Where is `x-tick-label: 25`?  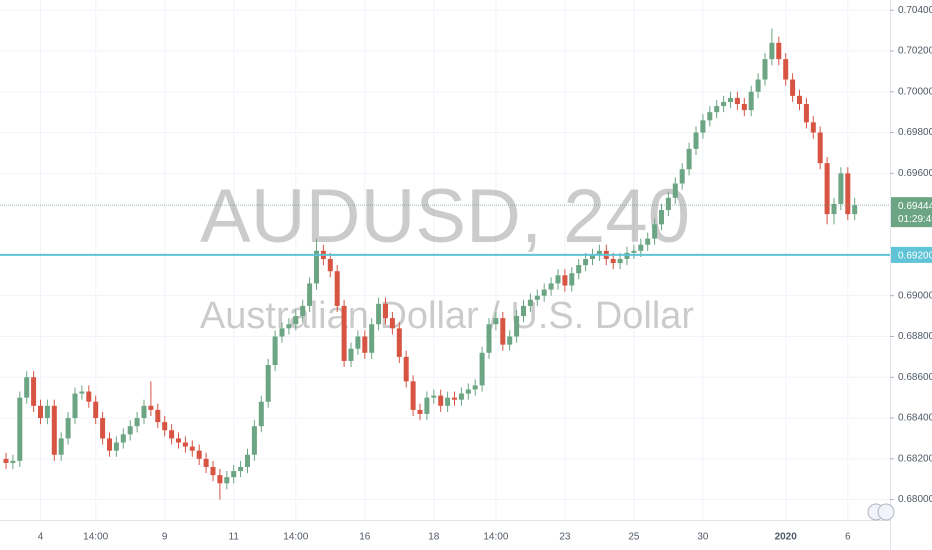
x-tick-label: 25 is located at coordinates (634, 537).